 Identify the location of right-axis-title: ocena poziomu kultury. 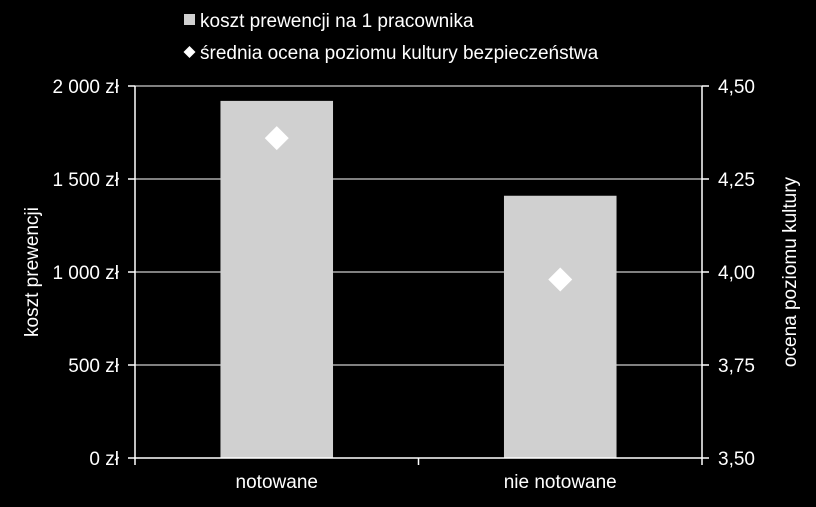
(790, 271).